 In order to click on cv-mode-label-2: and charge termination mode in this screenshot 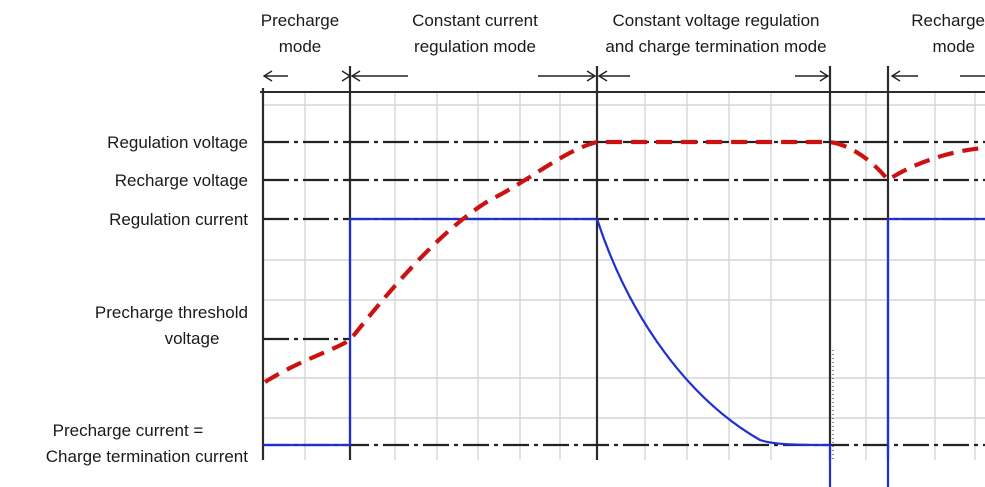, I will do `click(715, 46)`.